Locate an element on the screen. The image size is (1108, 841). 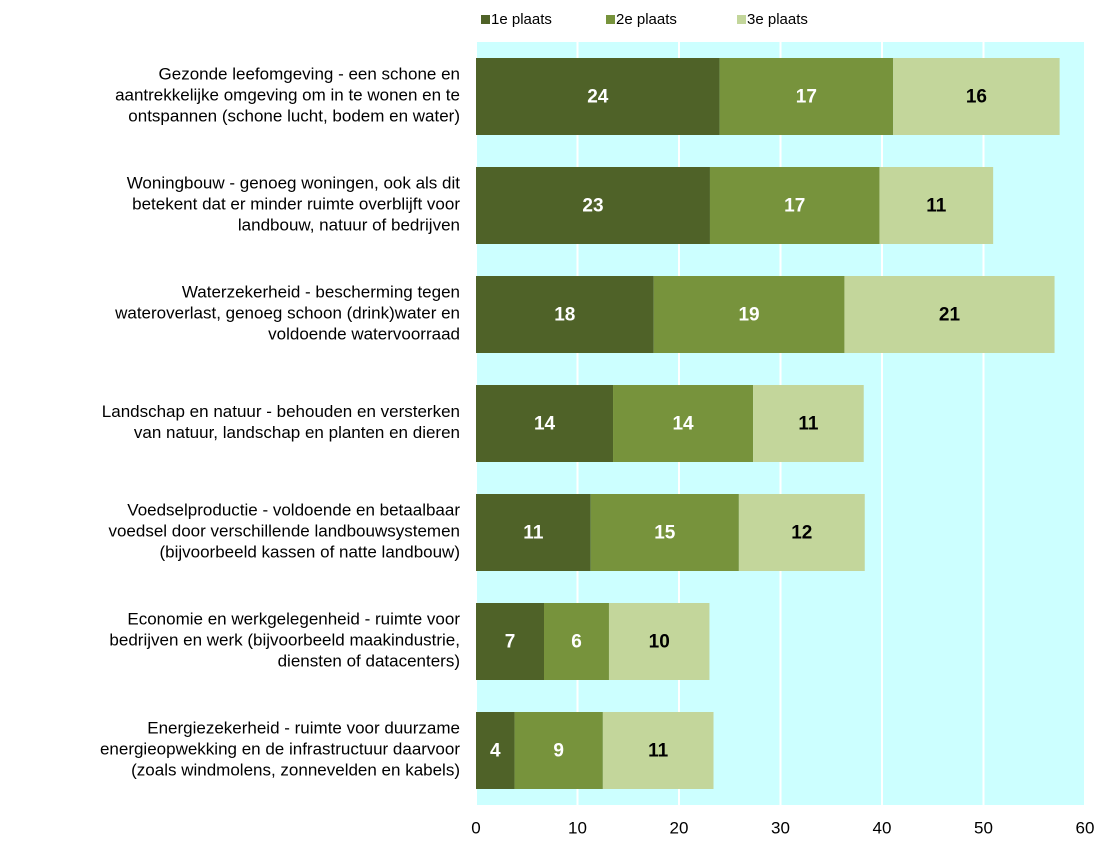
value-label: 24 is located at coordinates (598, 97).